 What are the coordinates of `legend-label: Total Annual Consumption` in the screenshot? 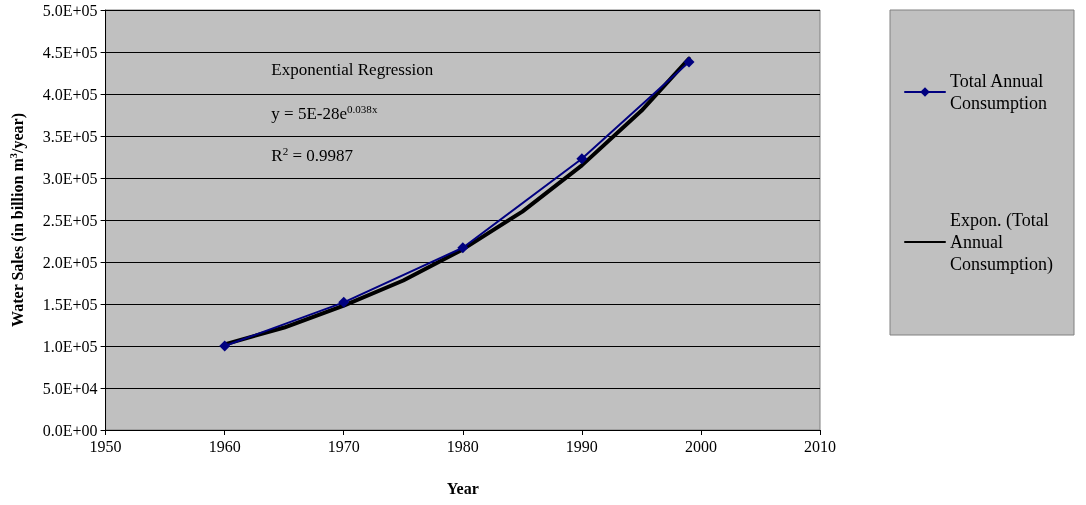 It's located at (999, 92).